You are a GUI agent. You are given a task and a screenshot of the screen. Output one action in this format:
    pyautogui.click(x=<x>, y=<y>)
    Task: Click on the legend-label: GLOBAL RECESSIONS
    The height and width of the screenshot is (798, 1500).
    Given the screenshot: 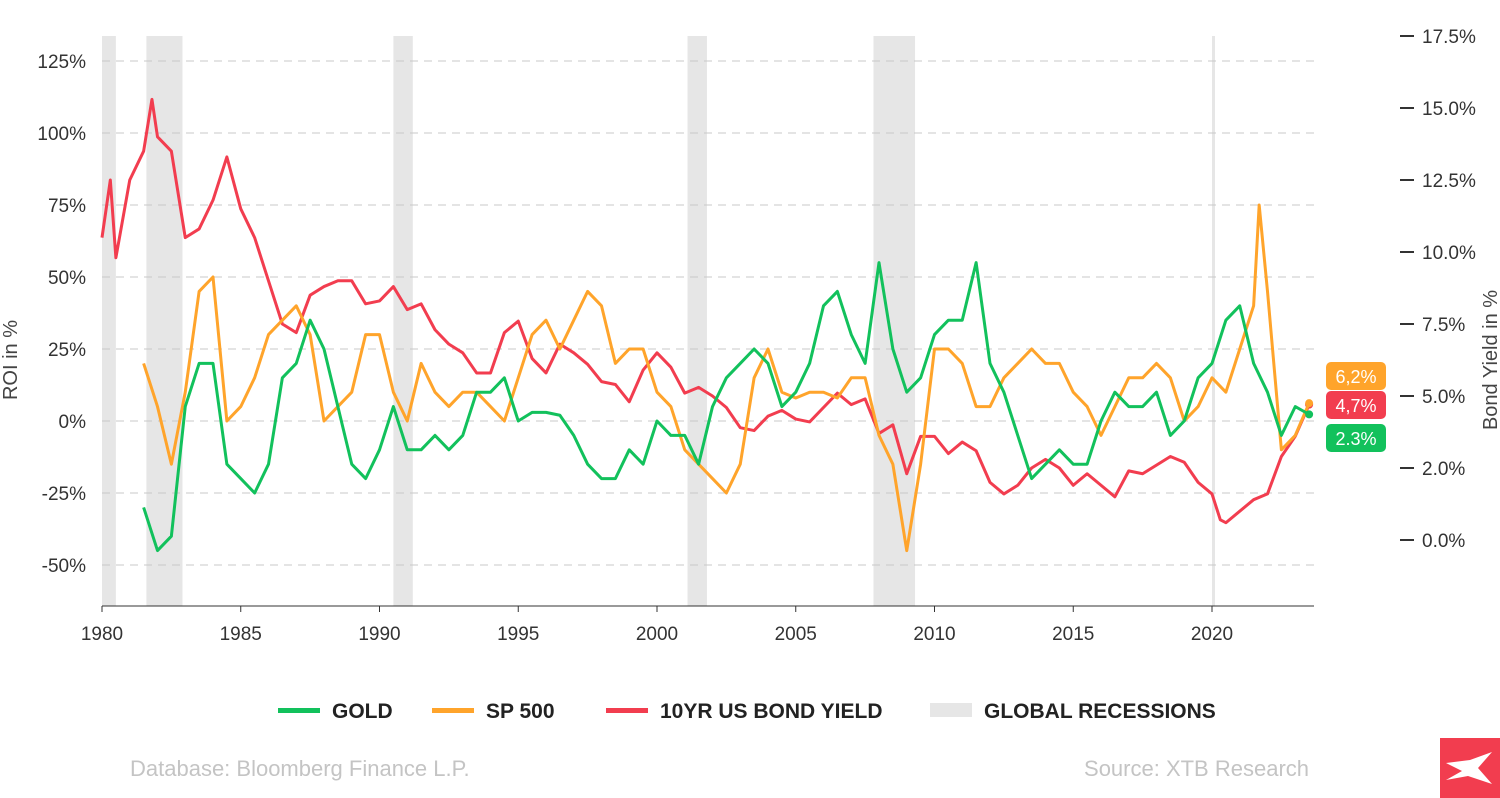 What is the action you would take?
    pyautogui.click(x=1100, y=711)
    